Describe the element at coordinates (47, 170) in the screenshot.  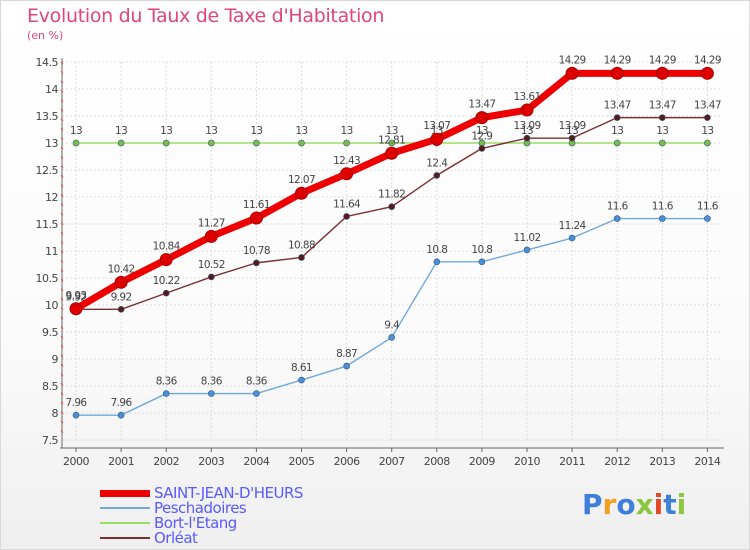
I see `y-tick-label: 12.5` at that location.